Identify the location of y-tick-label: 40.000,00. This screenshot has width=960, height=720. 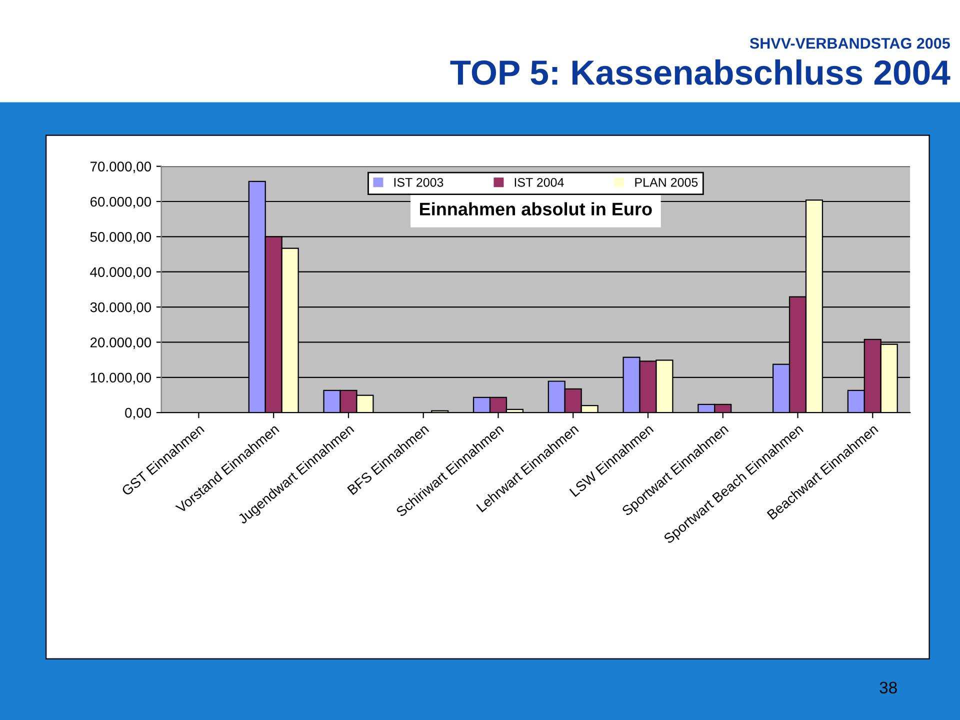
(121, 273).